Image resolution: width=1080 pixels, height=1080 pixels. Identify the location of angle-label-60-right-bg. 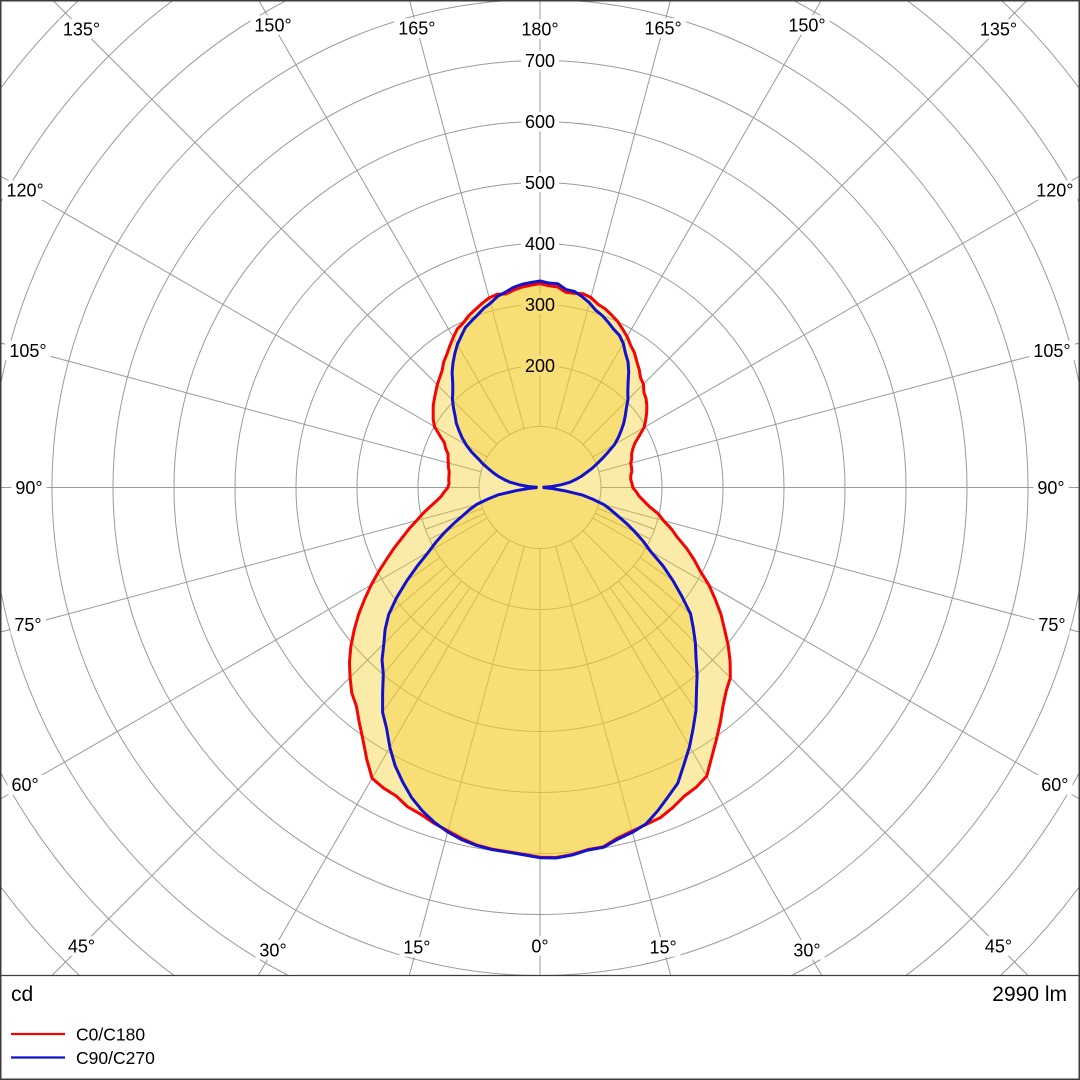
(1055, 785).